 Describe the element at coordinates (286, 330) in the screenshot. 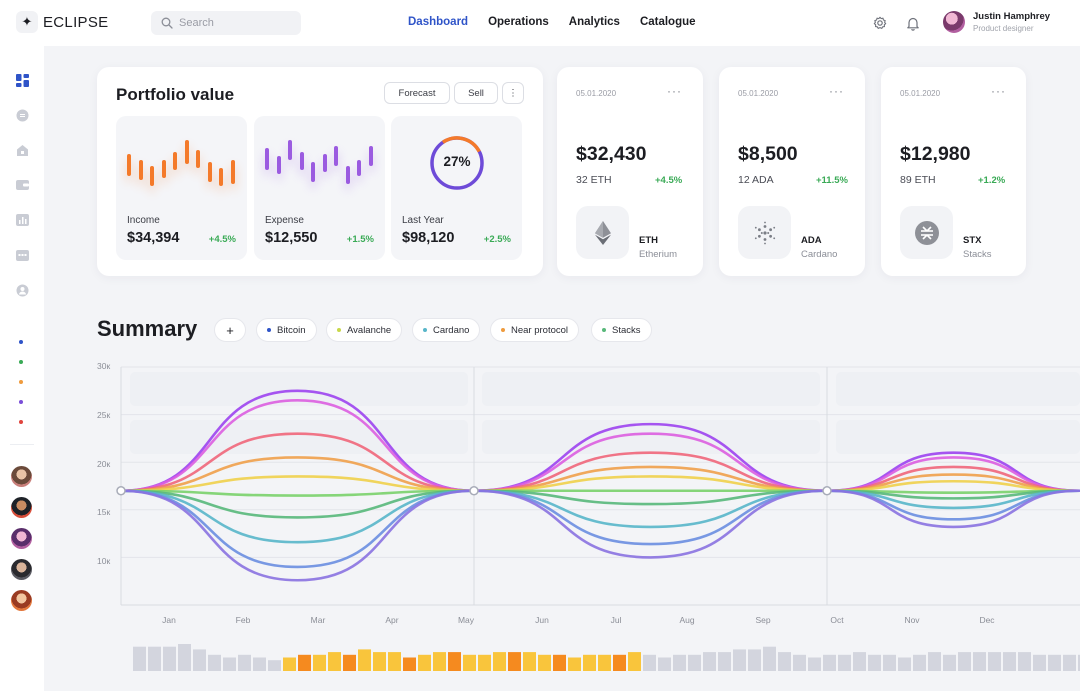

I see `filter-bitcoin: Bitcoin` at that location.